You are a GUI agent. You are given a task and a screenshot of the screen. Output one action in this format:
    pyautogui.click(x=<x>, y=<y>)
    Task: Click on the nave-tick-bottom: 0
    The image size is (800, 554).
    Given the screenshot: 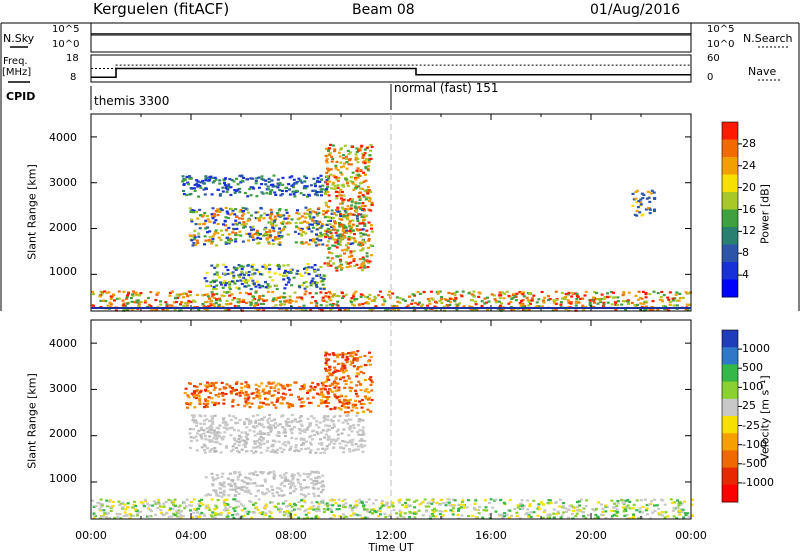 What is the action you would take?
    pyautogui.click(x=710, y=77)
    